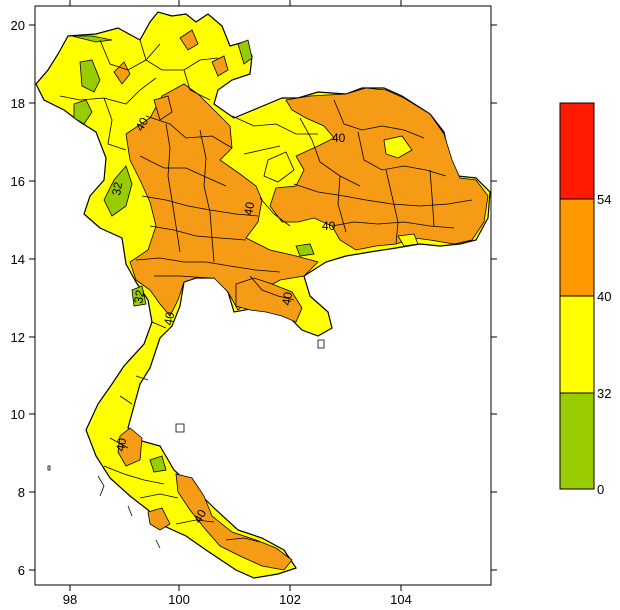  What do you see at coordinates (169, 319) in the screenshot?
I see `contour-label-6: 40` at bounding box center [169, 319].